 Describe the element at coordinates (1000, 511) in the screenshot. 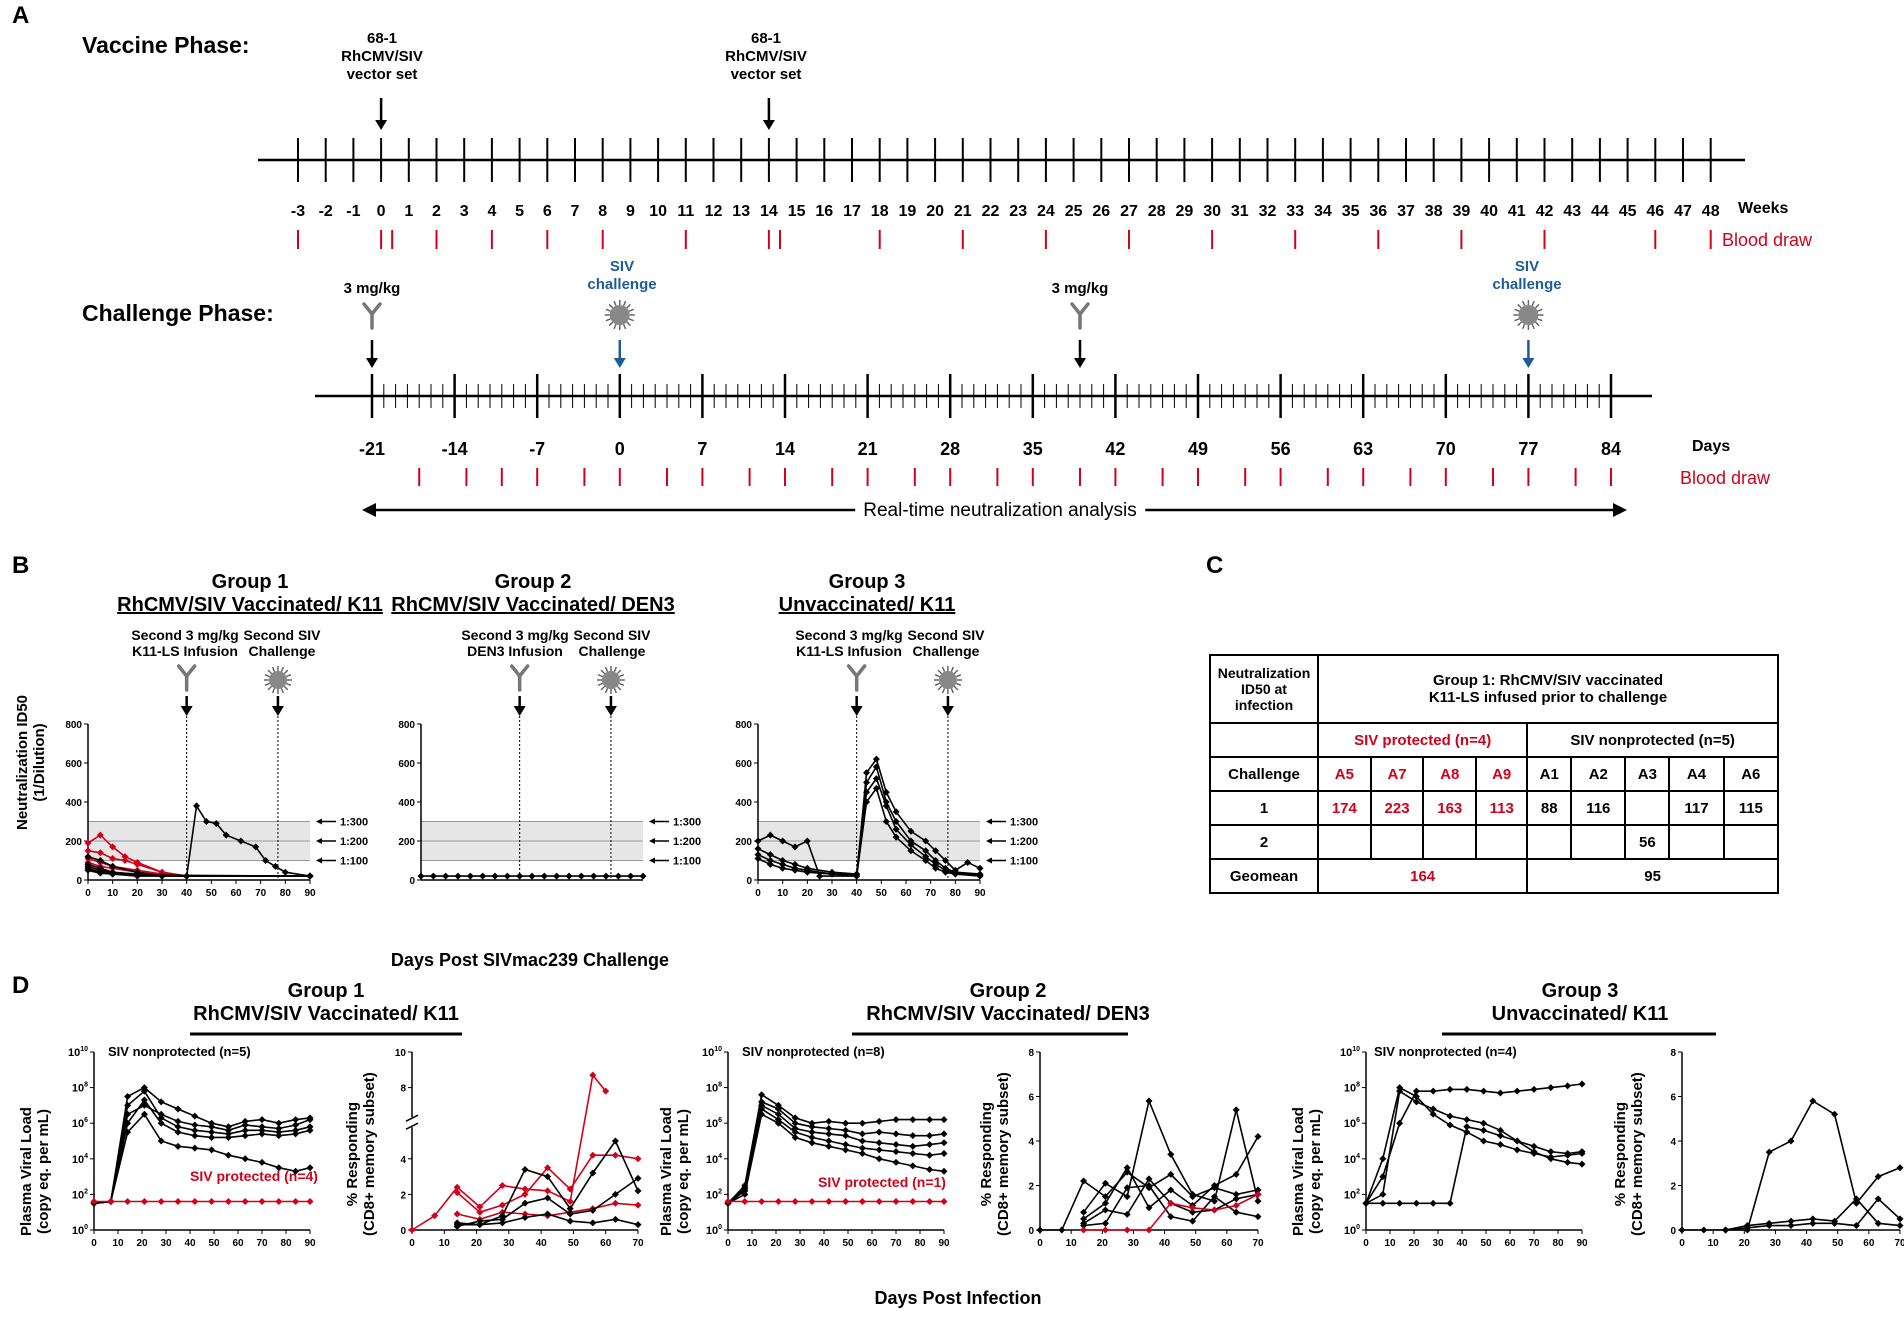

I see `neutralization-analysis-label: Real-time neutralization analysis` at that location.